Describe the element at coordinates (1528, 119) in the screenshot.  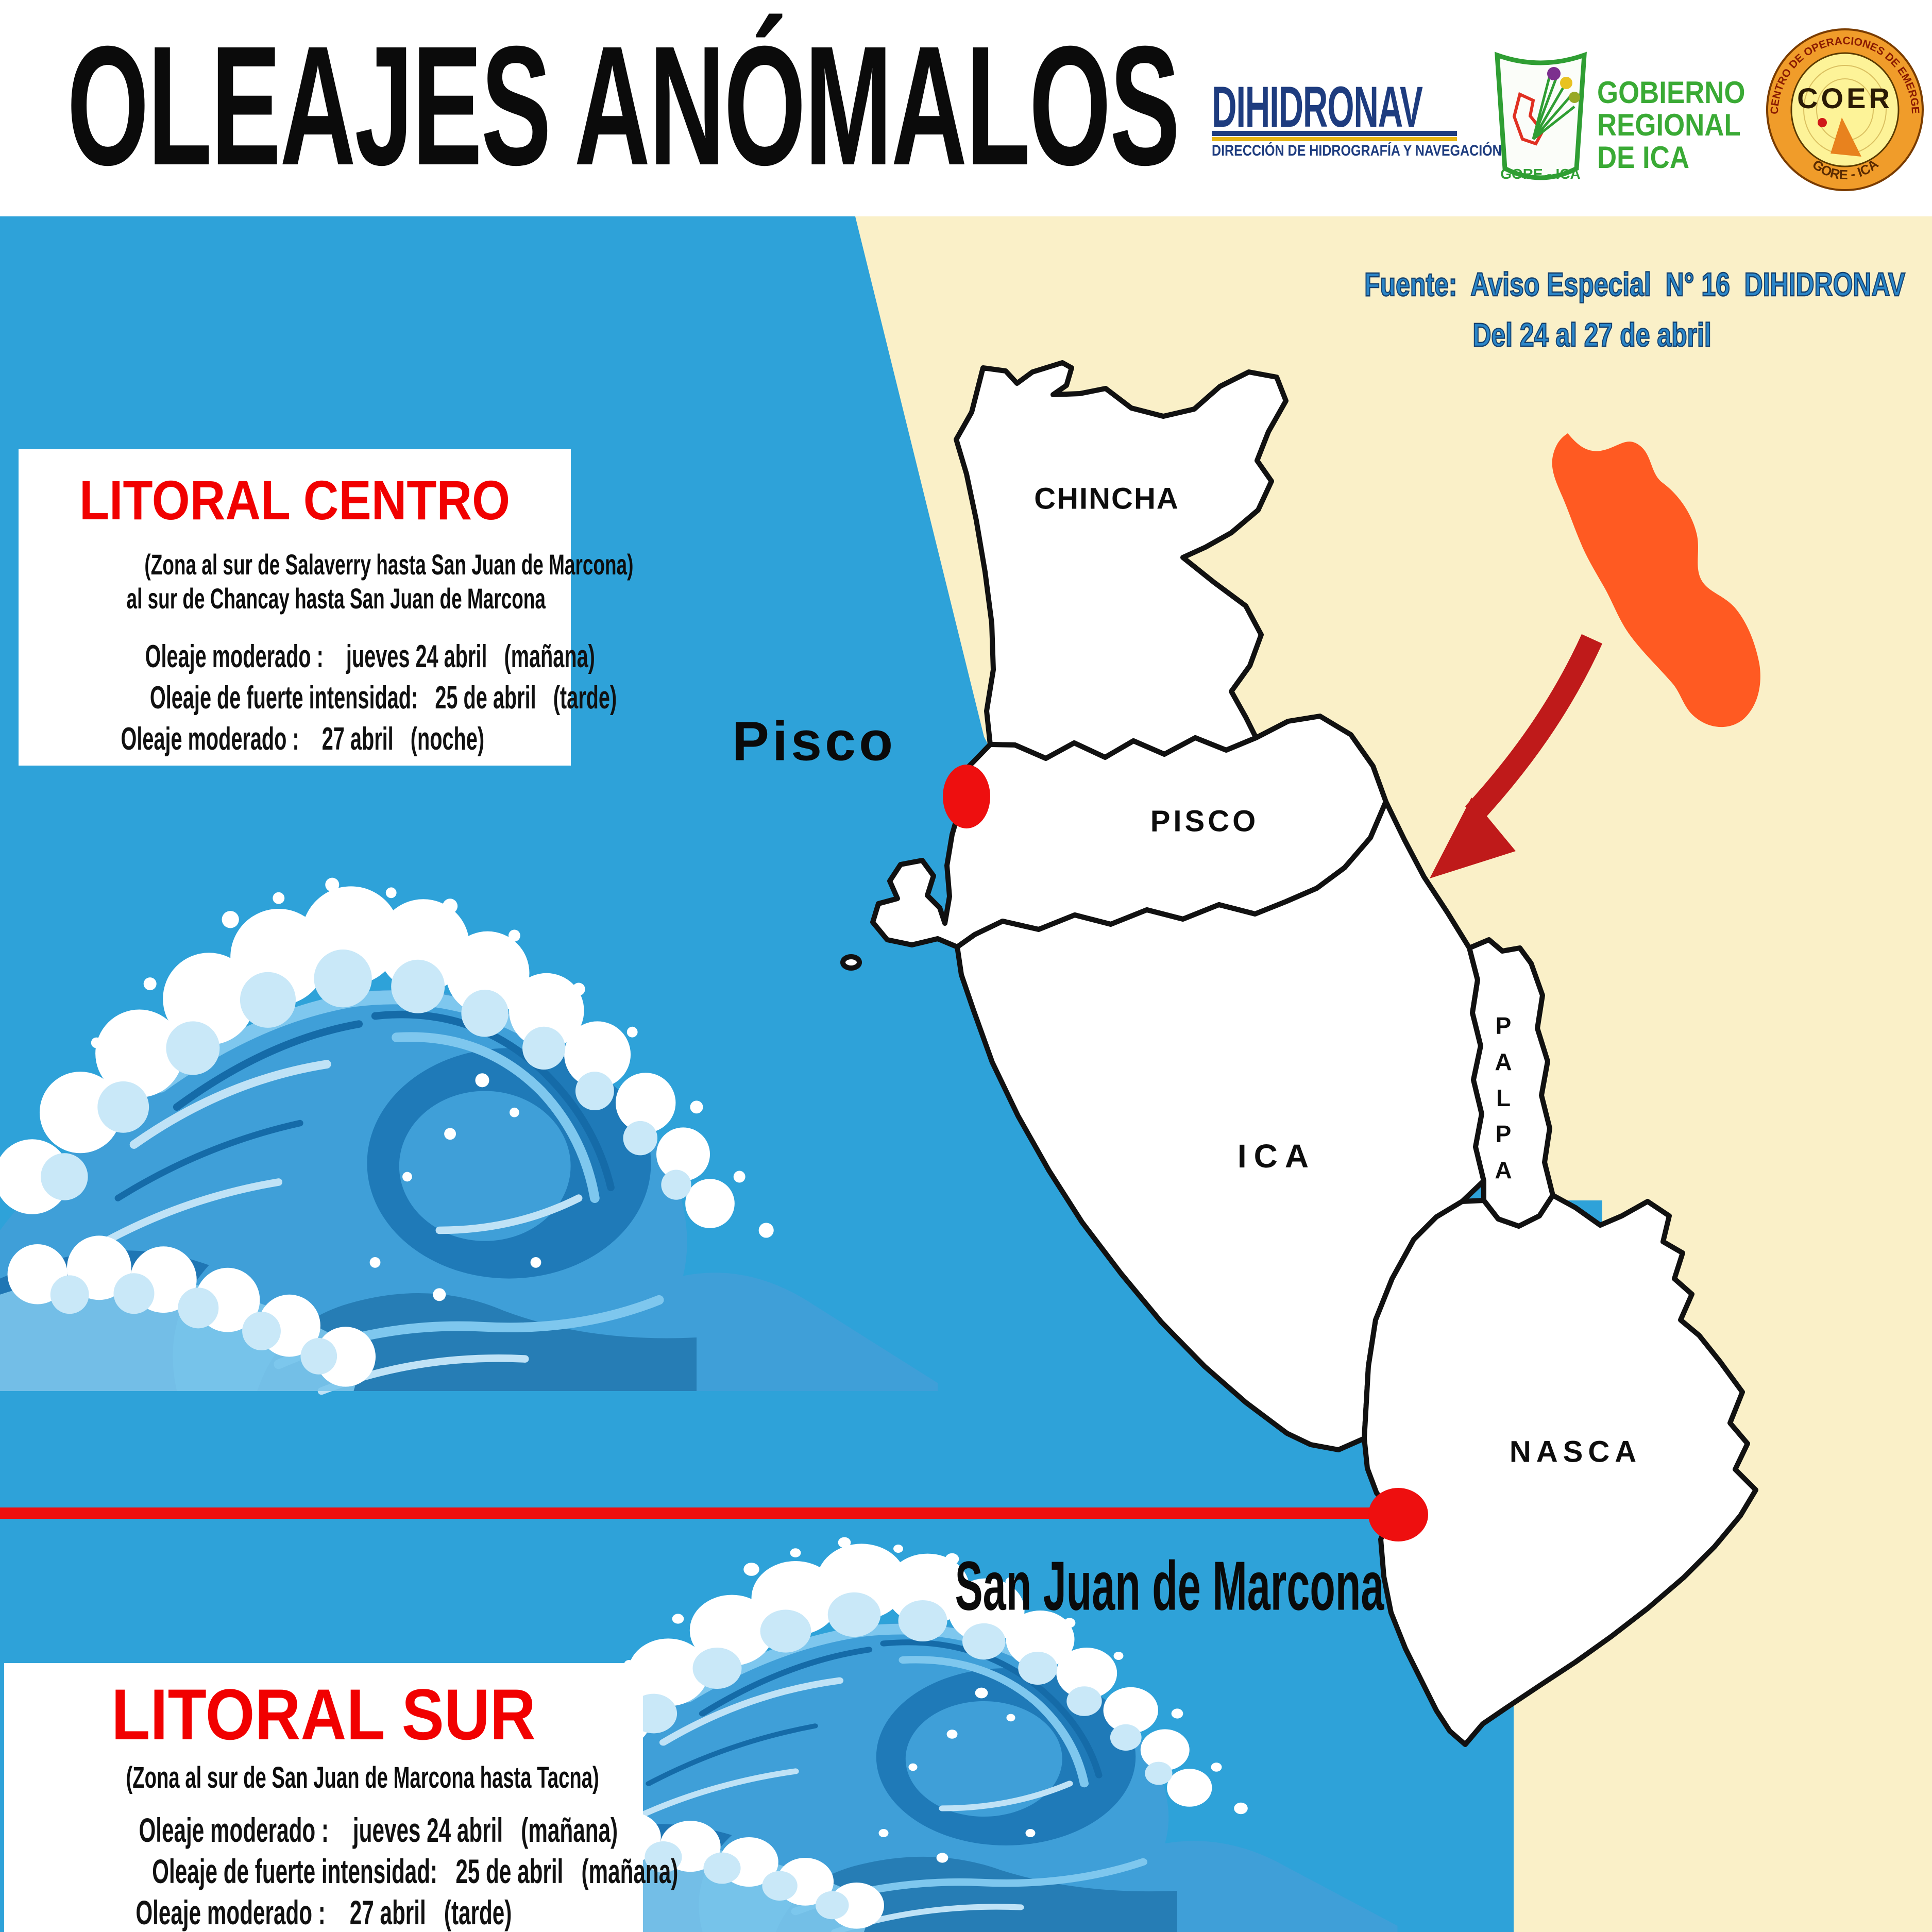
I see `peru-outline-icon` at that location.